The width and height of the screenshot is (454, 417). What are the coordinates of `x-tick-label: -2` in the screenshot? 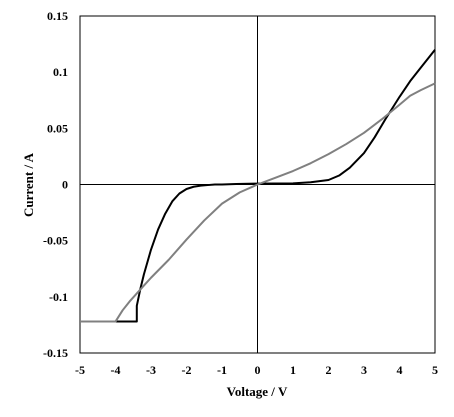 It's located at (187, 370).